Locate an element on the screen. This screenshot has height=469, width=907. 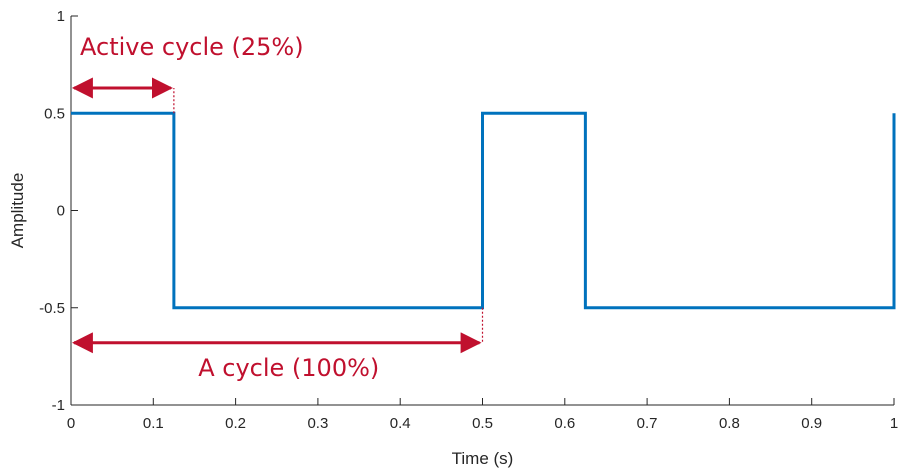
x-tick-label: 1 is located at coordinates (894, 423).